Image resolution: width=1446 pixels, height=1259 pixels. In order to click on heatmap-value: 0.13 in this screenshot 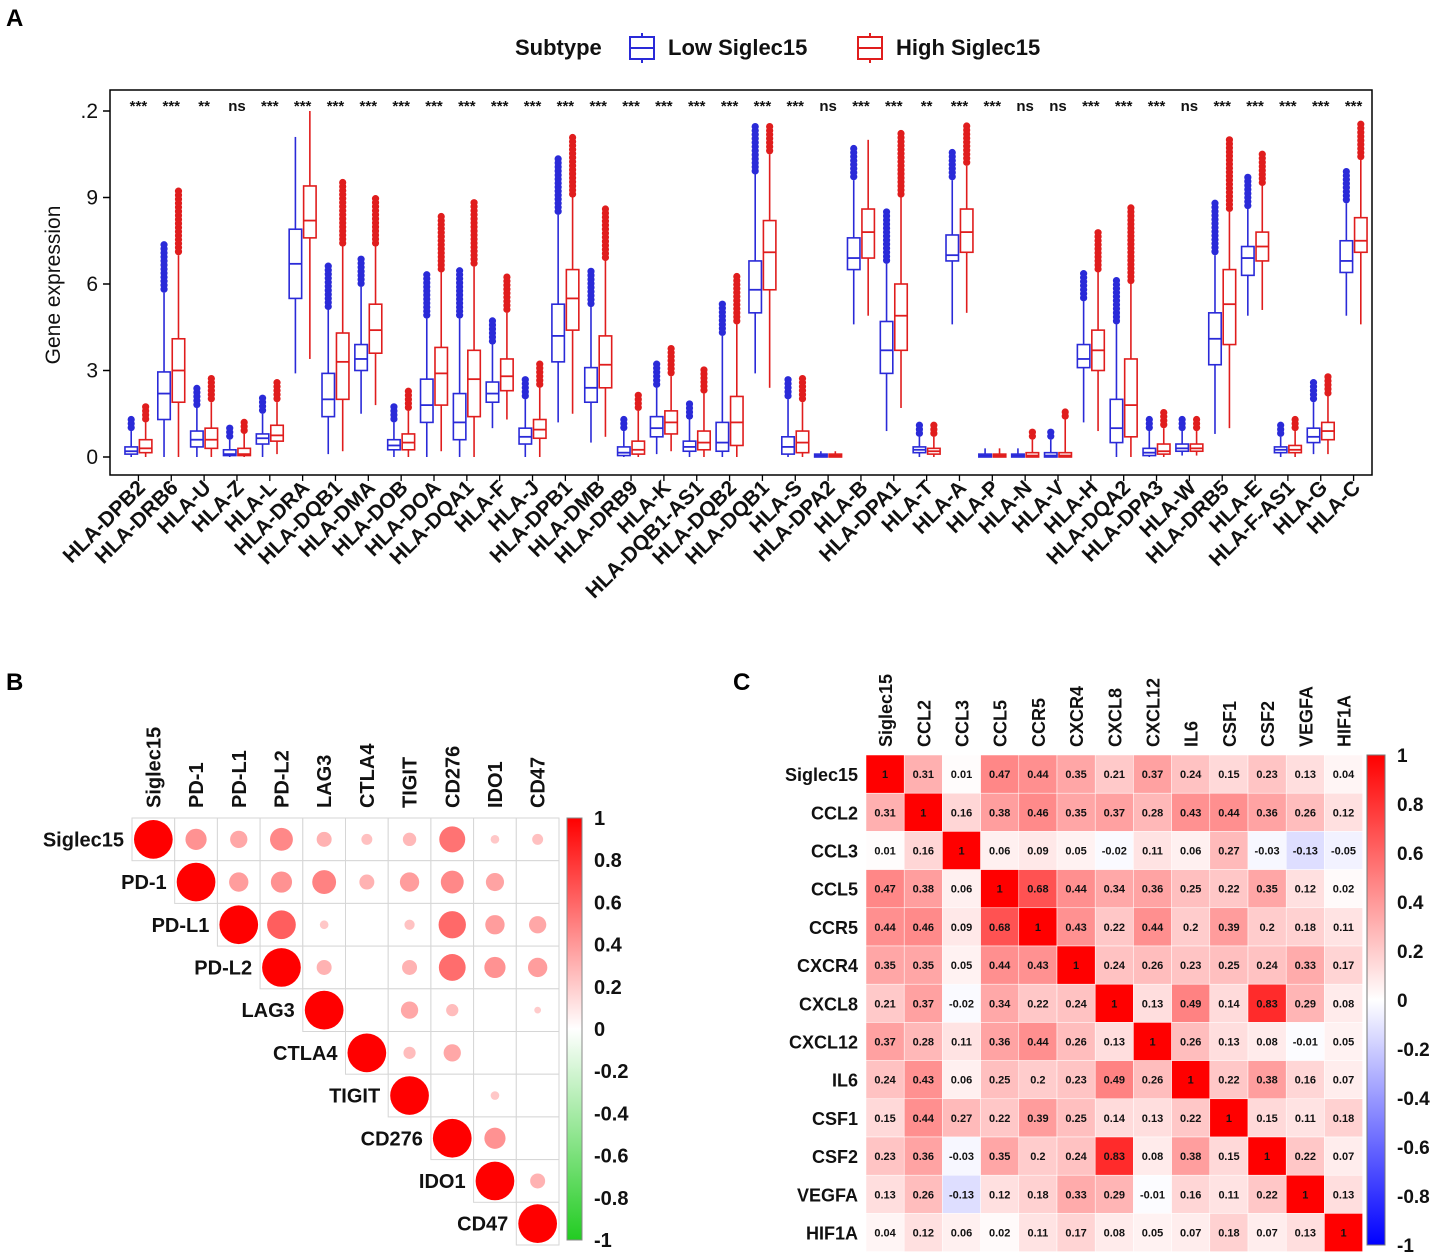, I will do `click(884, 1195)`.